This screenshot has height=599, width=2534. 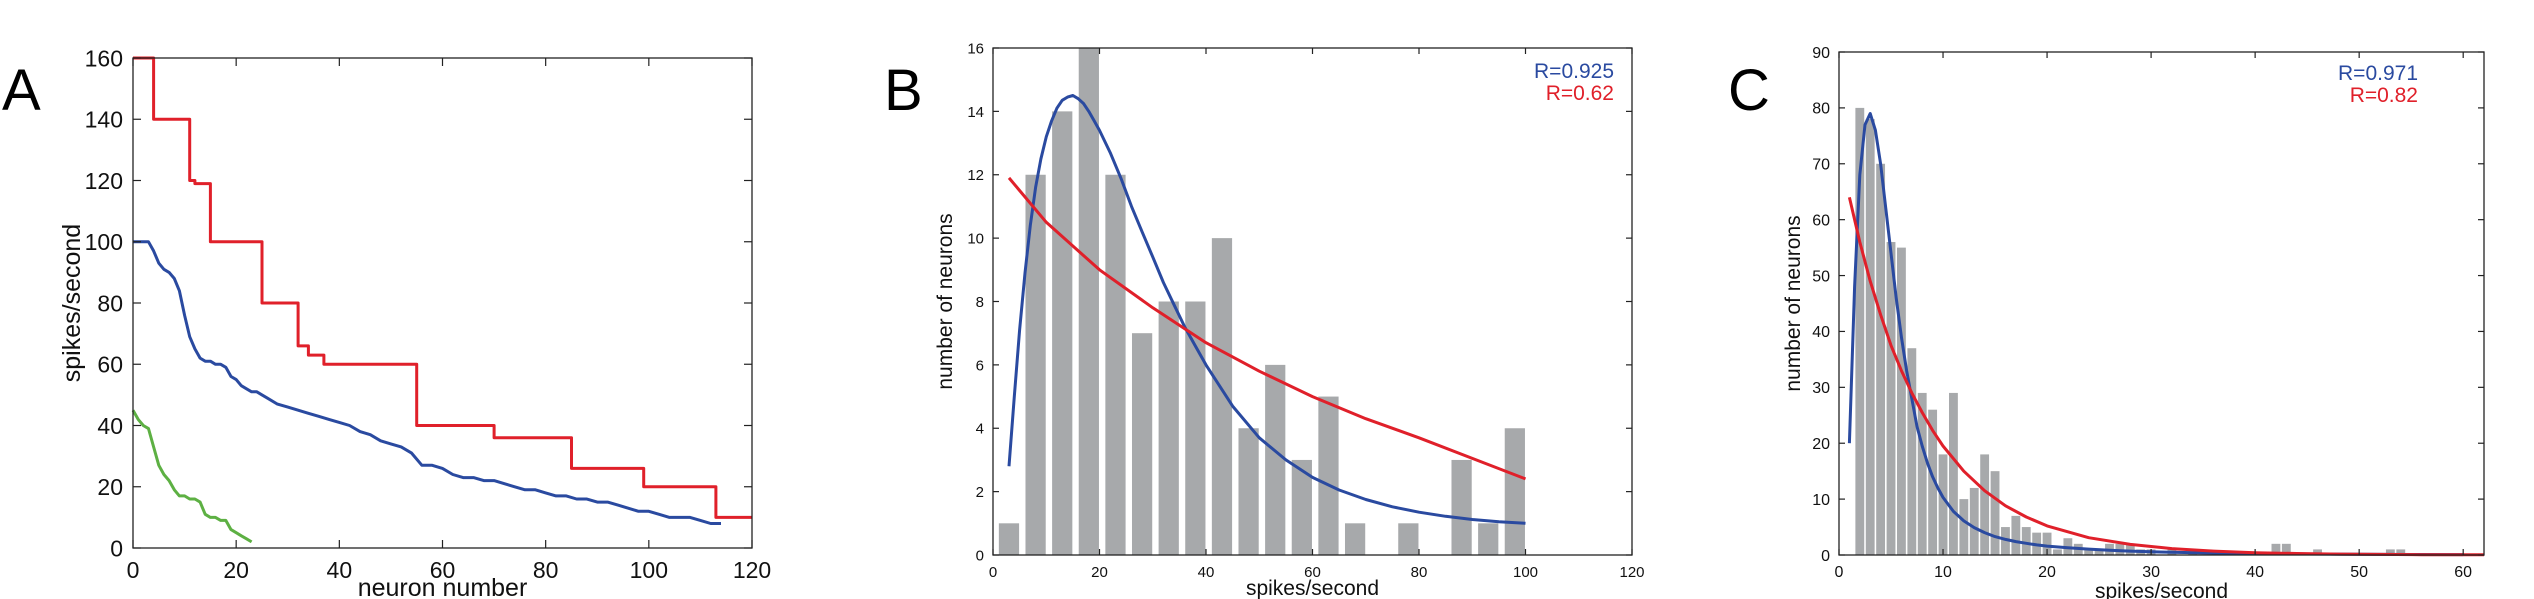 I want to click on x-tick-label-a-3: 60, so click(x=443, y=570).